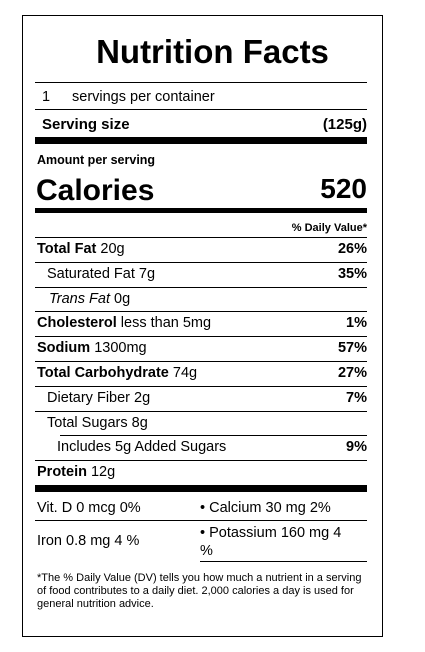  I want to click on nutrient-amount: 12g, so click(103, 472).